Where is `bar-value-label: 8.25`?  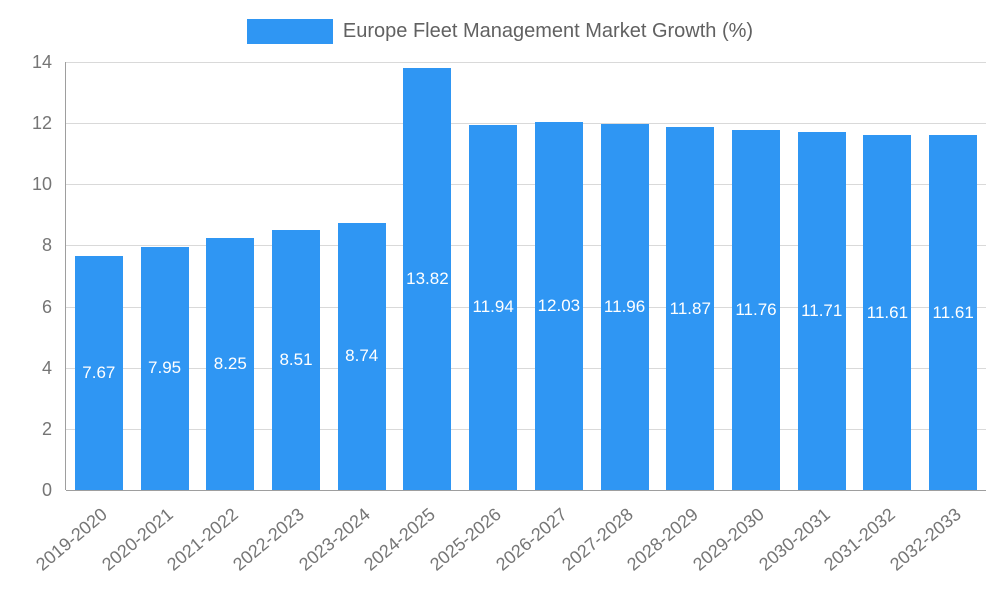
bar-value-label: 8.25 is located at coordinates (230, 363).